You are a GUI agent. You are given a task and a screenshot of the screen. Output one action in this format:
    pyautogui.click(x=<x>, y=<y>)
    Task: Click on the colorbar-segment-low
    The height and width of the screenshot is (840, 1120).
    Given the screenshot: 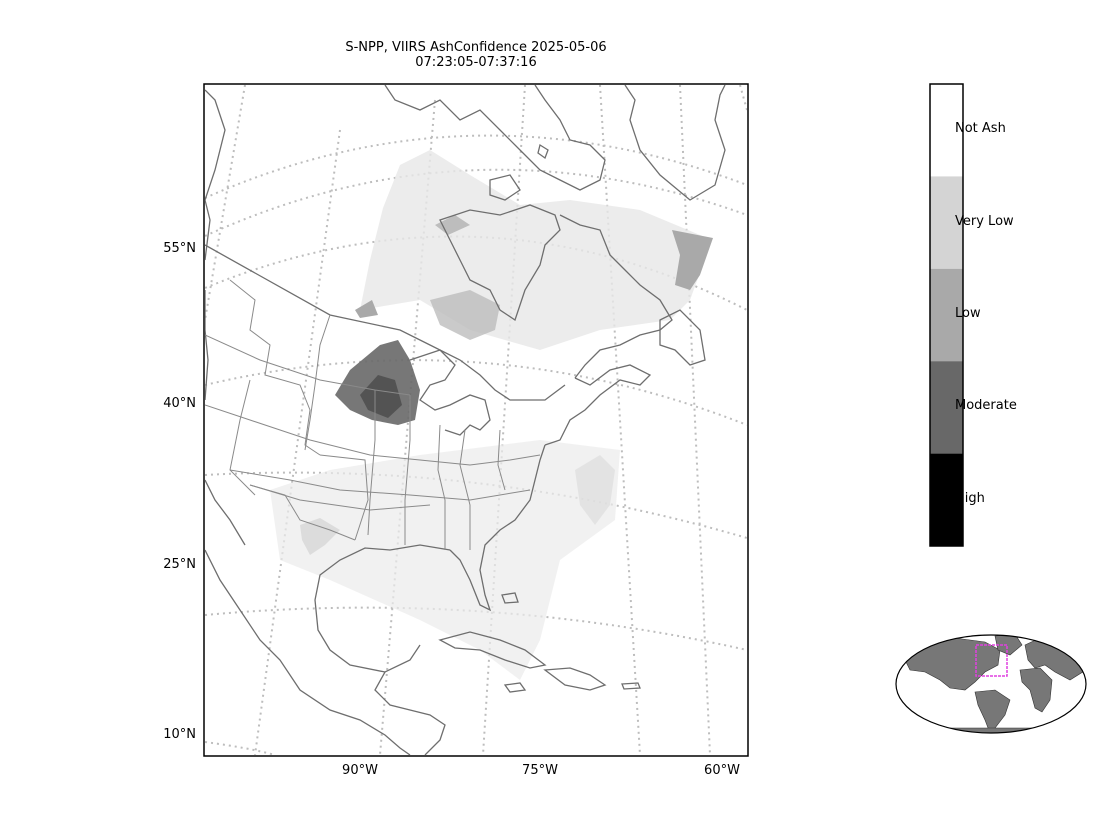 What is the action you would take?
    pyautogui.click(x=946, y=315)
    